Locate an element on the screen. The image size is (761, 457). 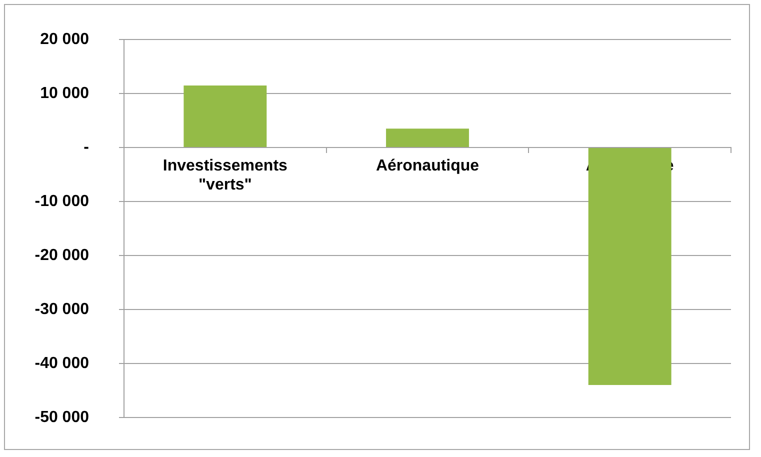
y-tick-label: -40 000 is located at coordinates (62, 363).